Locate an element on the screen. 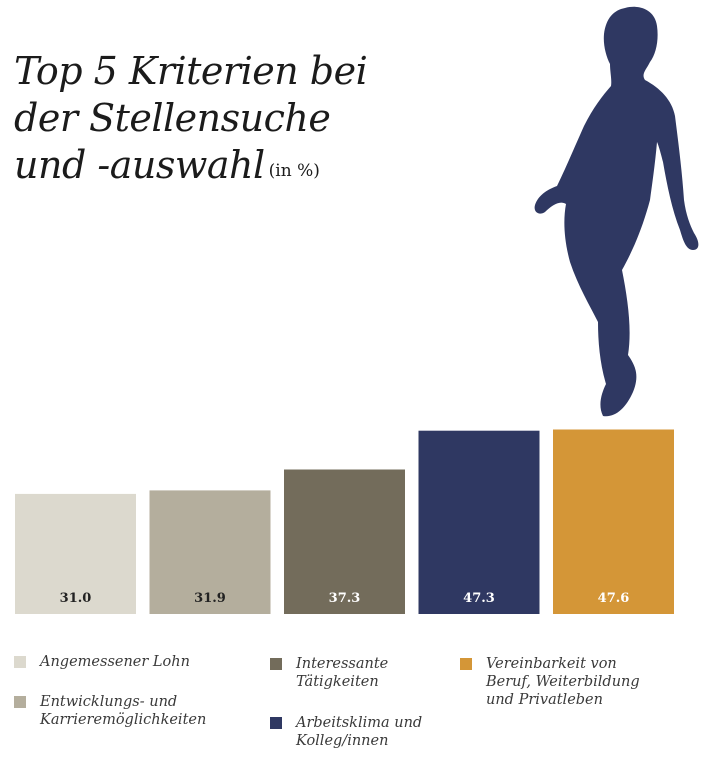 The image size is (718, 757). unit-label: (in %) is located at coordinates (294, 171).